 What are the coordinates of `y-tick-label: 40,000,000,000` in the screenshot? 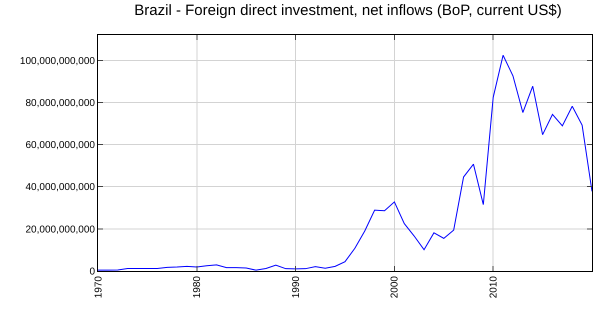 It's located at (60, 188).